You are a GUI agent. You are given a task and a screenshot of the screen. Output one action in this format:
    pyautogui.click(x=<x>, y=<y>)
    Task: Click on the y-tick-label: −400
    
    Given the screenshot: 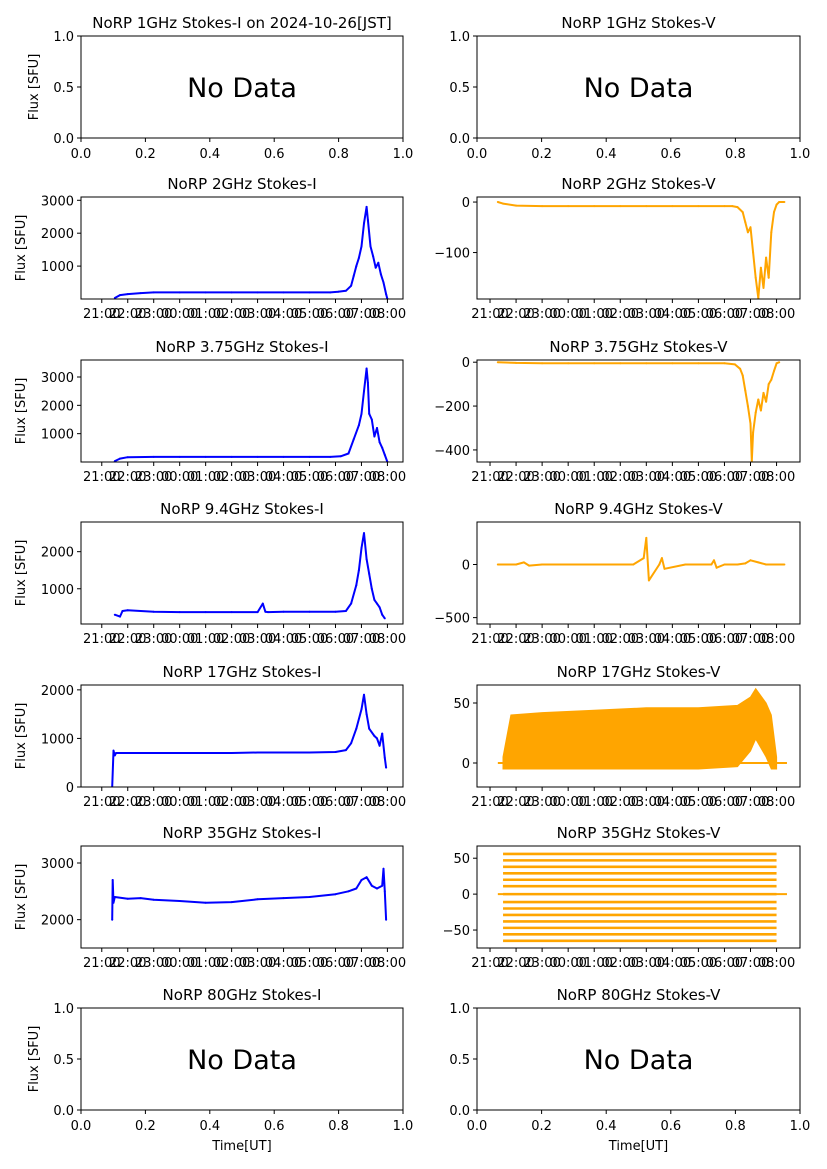 What is the action you would take?
    pyautogui.click(x=452, y=451)
    